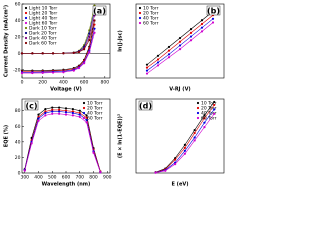 Image resolution: width=320 pixels, height=240 pixels. Describe the element at coordinates (79, 178) in the screenshot. I see `x-tick-label: 700` at that location.